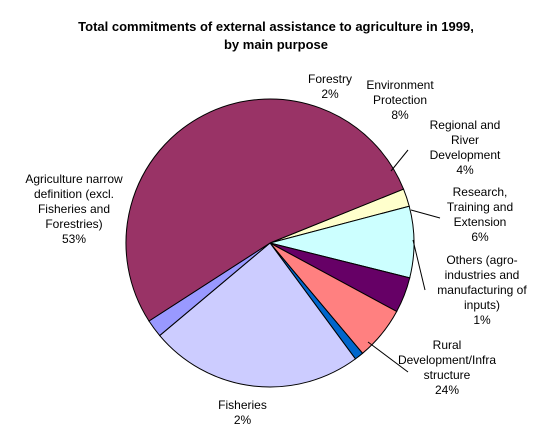 Image resolution: width=552 pixels, height=428 pixels. I want to click on slice-name-label: manufacturing of, so click(482, 290).